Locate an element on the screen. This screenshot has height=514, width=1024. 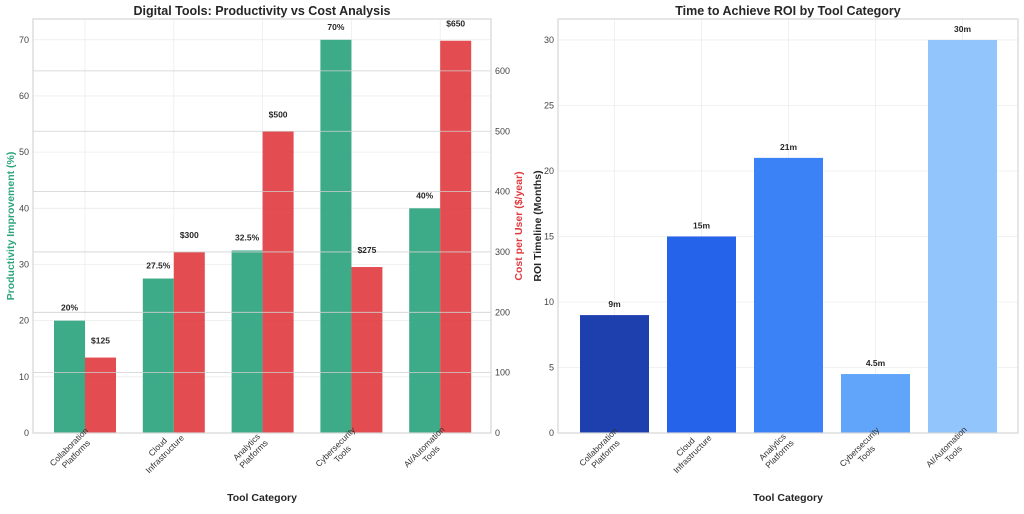
left-y2-ticks: 0 100 200 300 400 500 600 is located at coordinates (502, 252).